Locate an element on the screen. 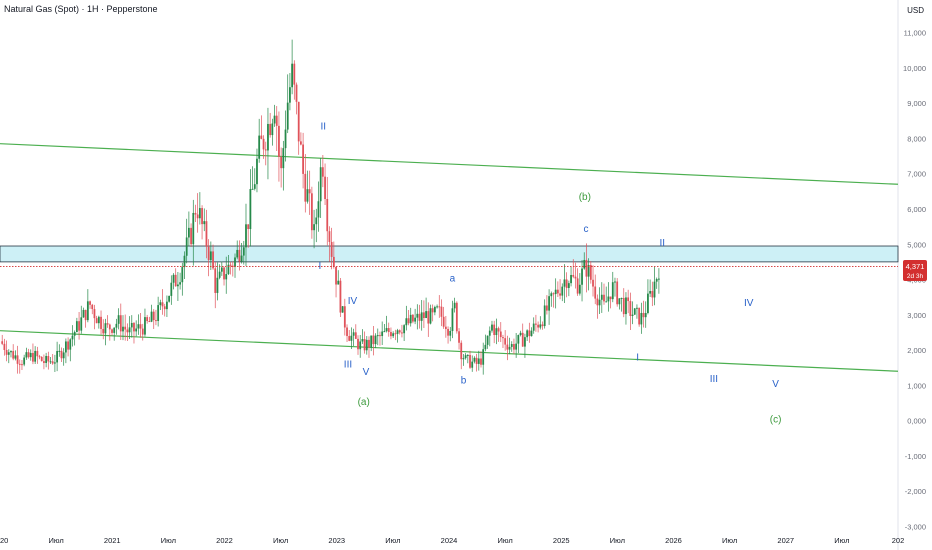 The width and height of the screenshot is (932, 550). price-tag-box is located at coordinates (915, 270).